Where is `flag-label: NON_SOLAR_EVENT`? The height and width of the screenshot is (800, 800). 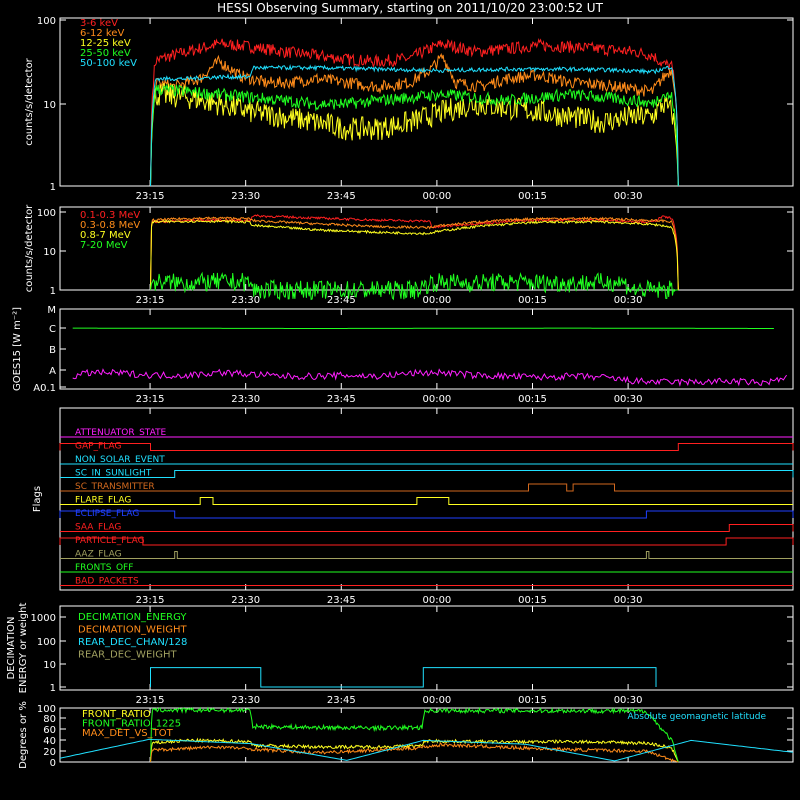 flag-label: NON_SOLAR_EVENT is located at coordinates (120, 460).